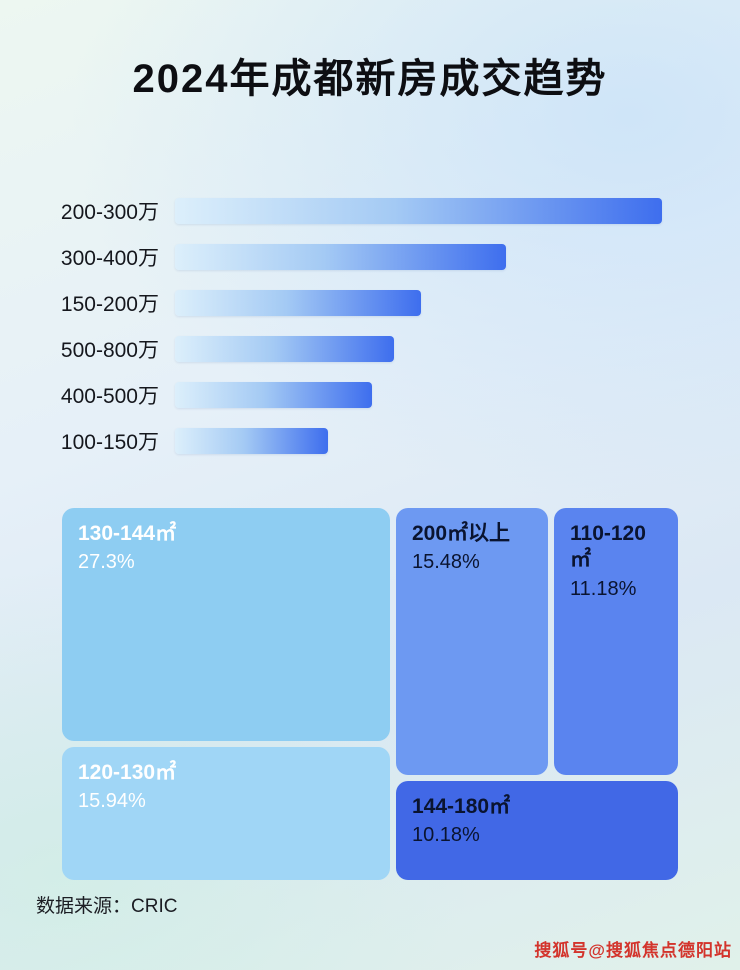 The width and height of the screenshot is (740, 970). What do you see at coordinates (109, 442) in the screenshot?
I see `bar-category-label: 100-150万` at bounding box center [109, 442].